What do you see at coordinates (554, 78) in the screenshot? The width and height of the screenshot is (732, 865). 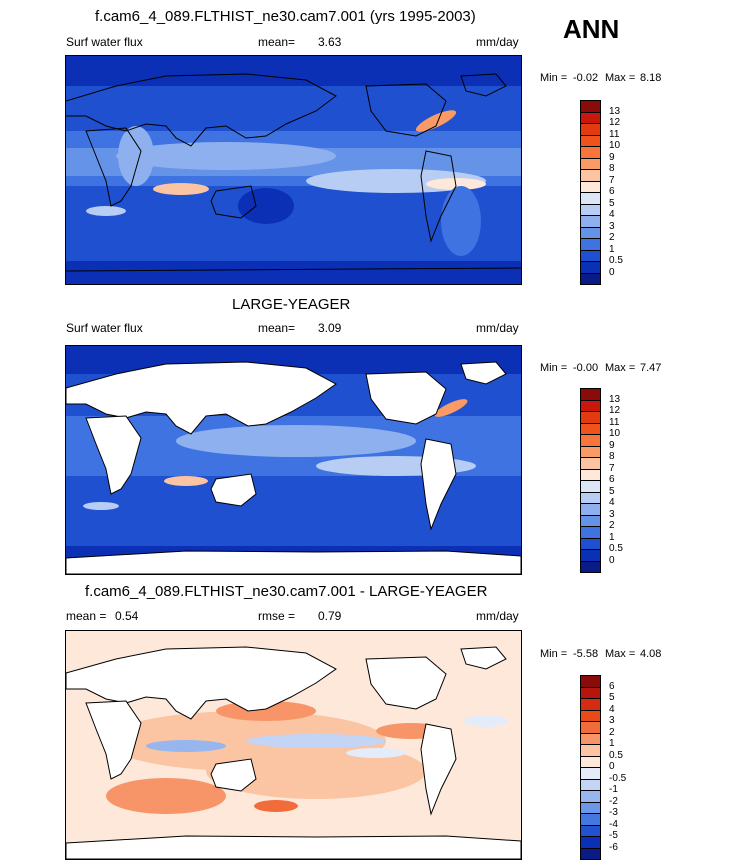 I see `panel-1-min-label: Min =` at bounding box center [554, 78].